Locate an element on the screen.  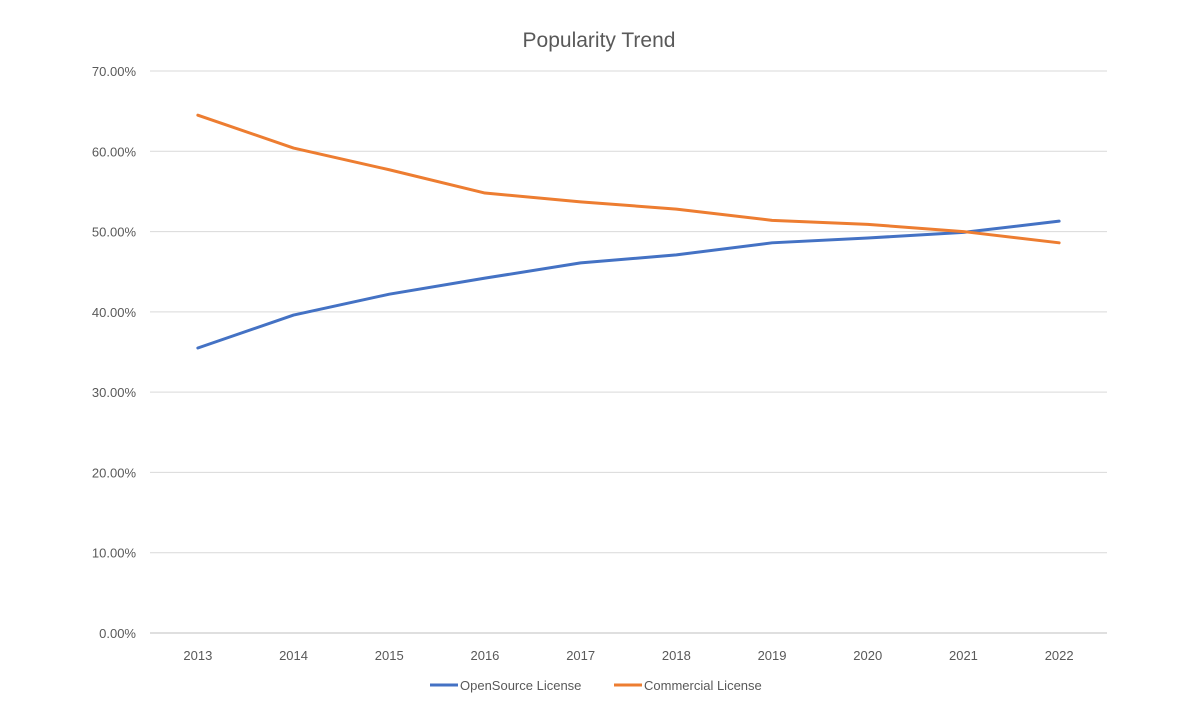
x-tick-label: 2022 is located at coordinates (1059, 655).